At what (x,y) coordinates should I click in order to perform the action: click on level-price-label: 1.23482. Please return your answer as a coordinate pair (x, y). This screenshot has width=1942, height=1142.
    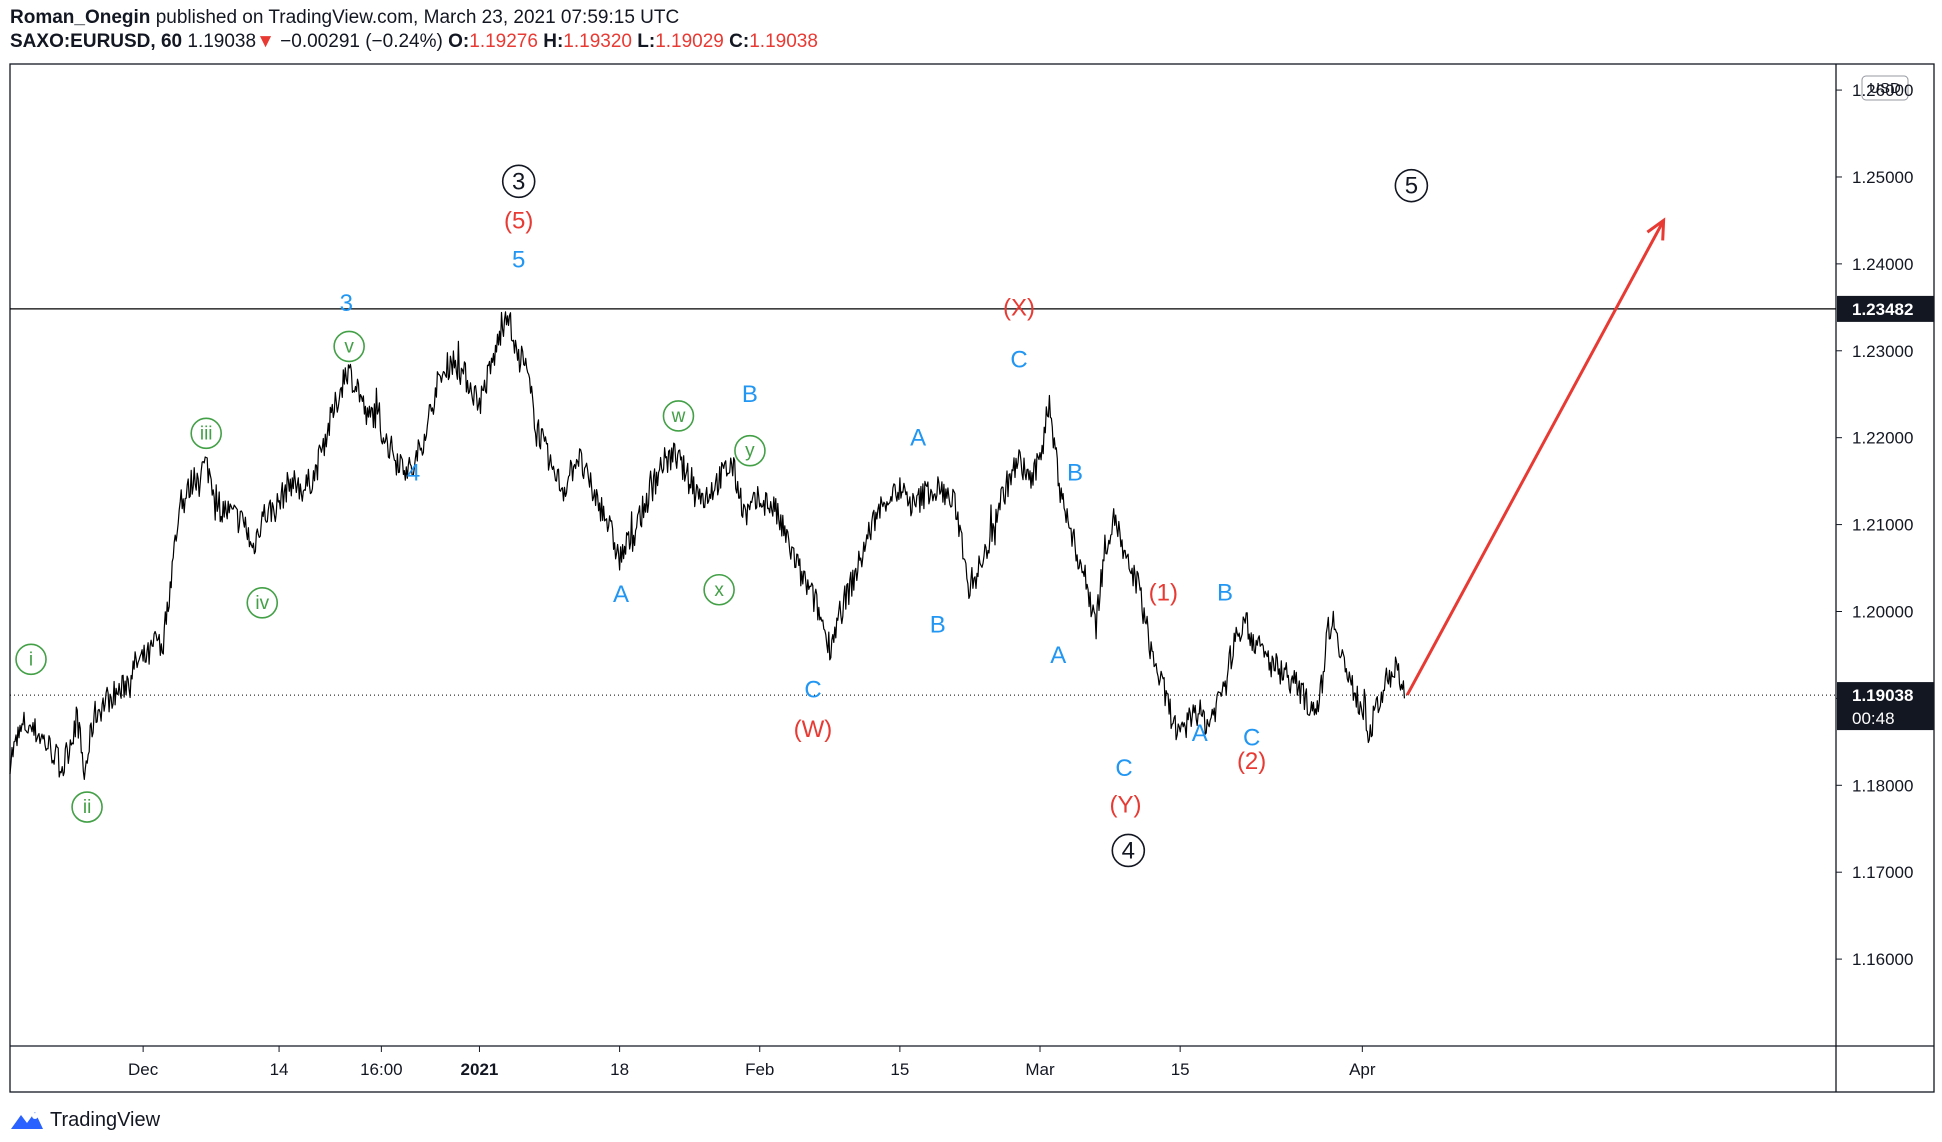
    Looking at the image, I should click on (1882, 309).